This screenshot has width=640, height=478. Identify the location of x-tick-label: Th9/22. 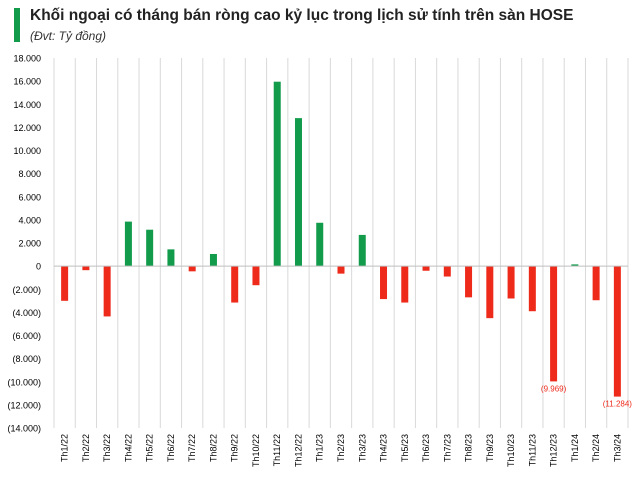
(235, 448).